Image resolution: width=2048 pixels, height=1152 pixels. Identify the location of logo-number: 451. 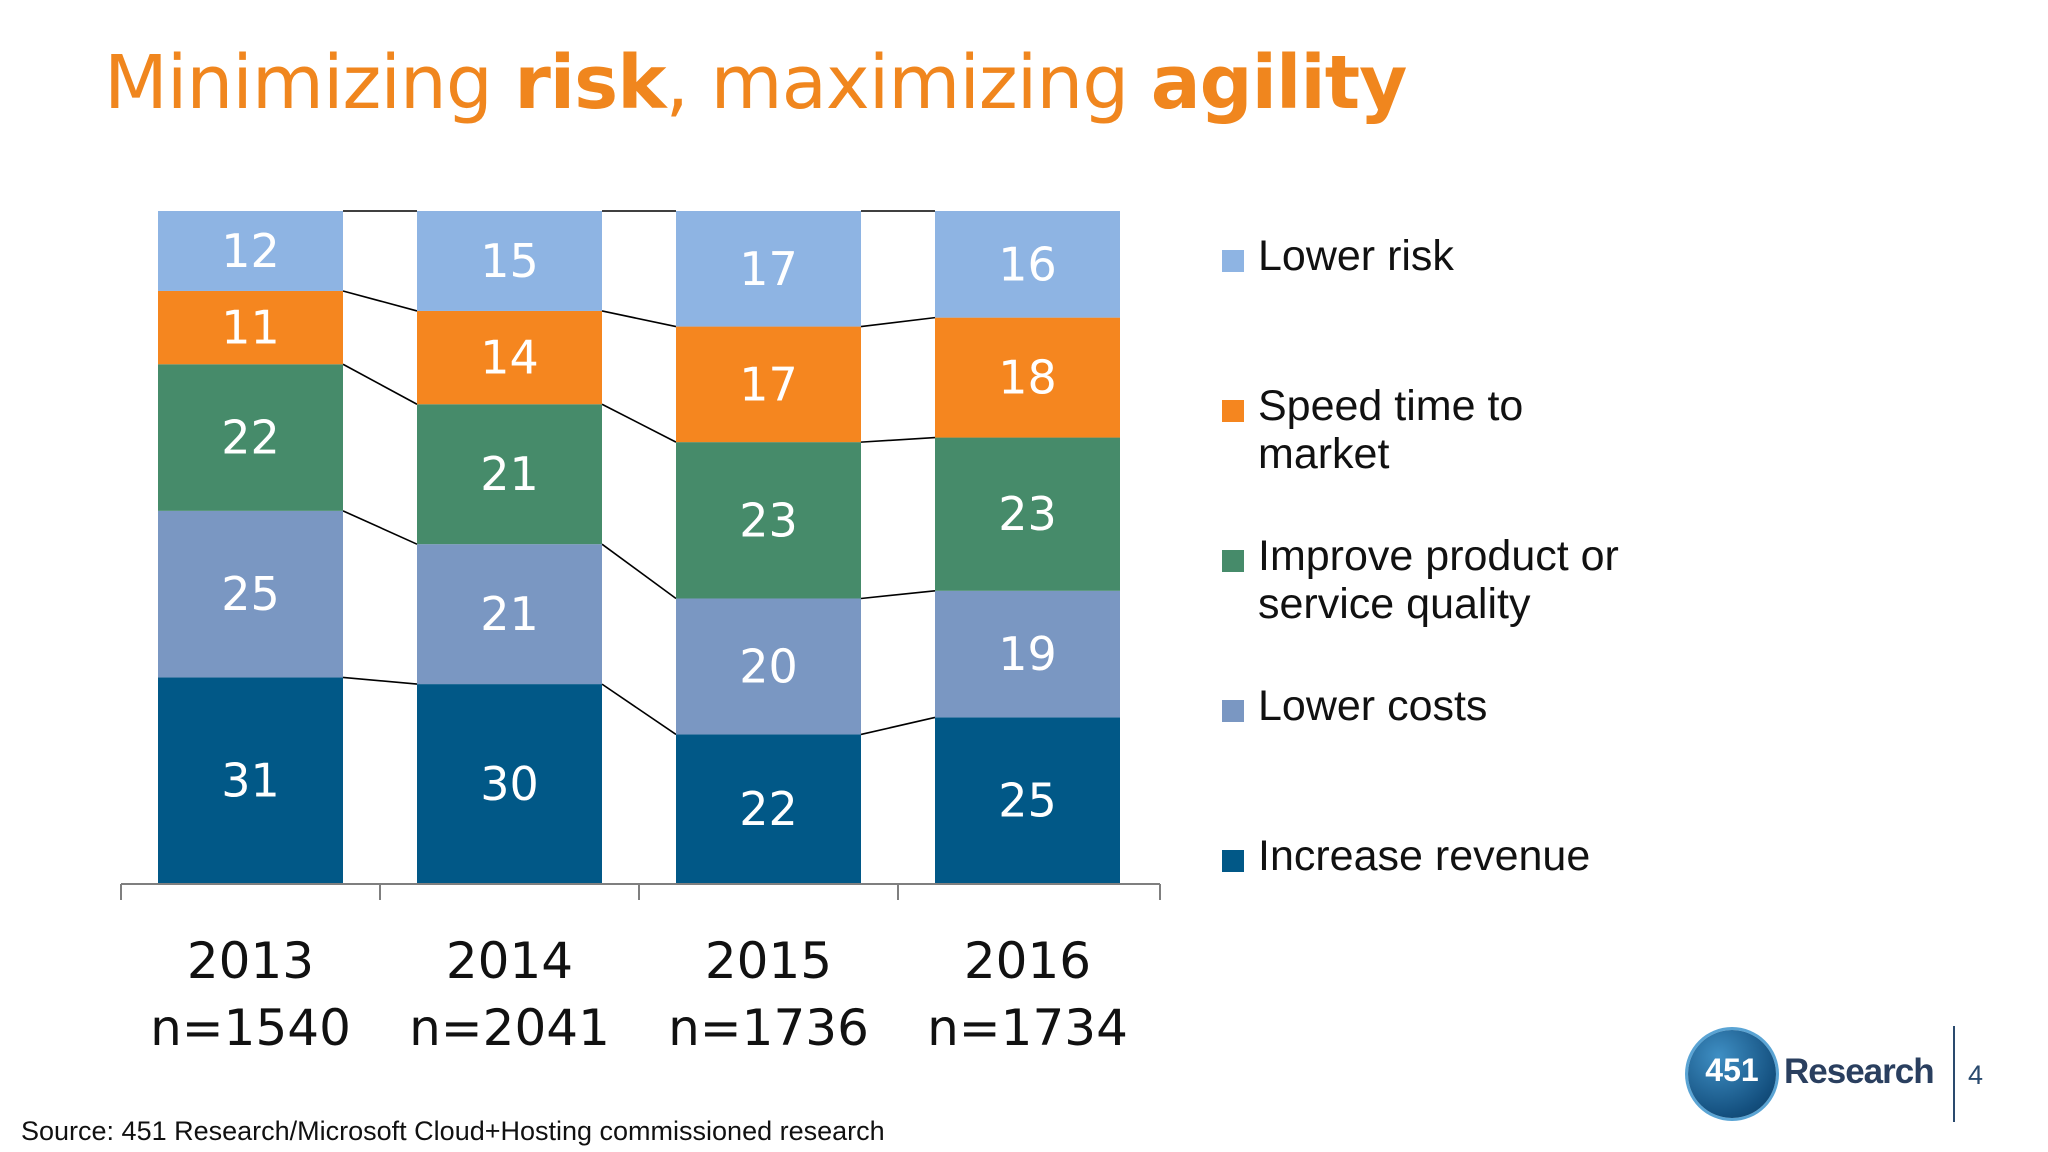
(1732, 1070).